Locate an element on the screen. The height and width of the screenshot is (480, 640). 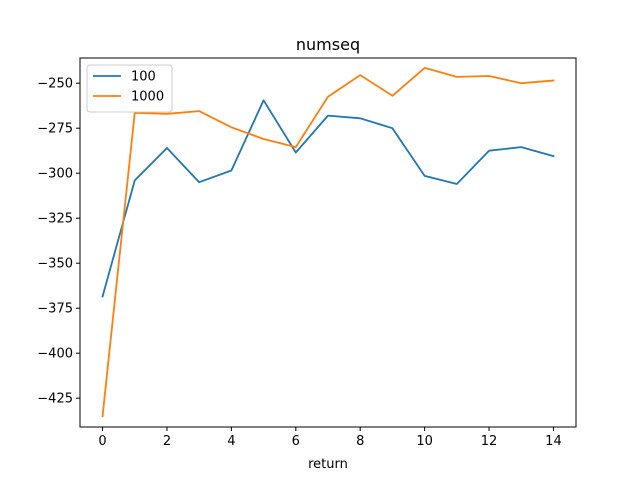
x-tick-label: 14 is located at coordinates (553, 441).